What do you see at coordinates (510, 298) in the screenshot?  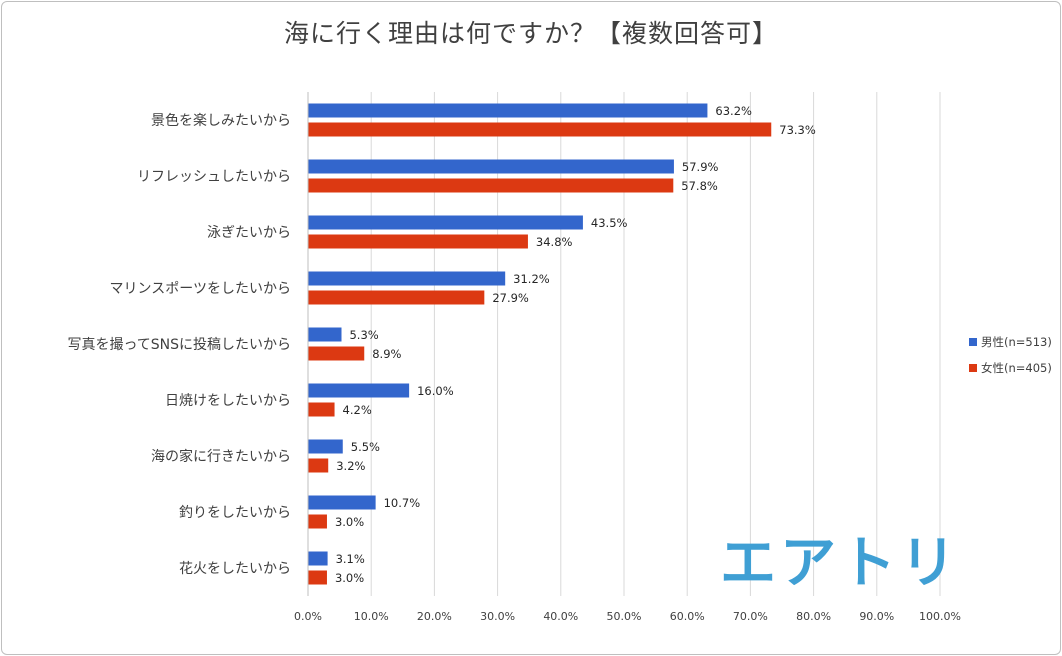 I see `data-label: 27.9%` at bounding box center [510, 298].